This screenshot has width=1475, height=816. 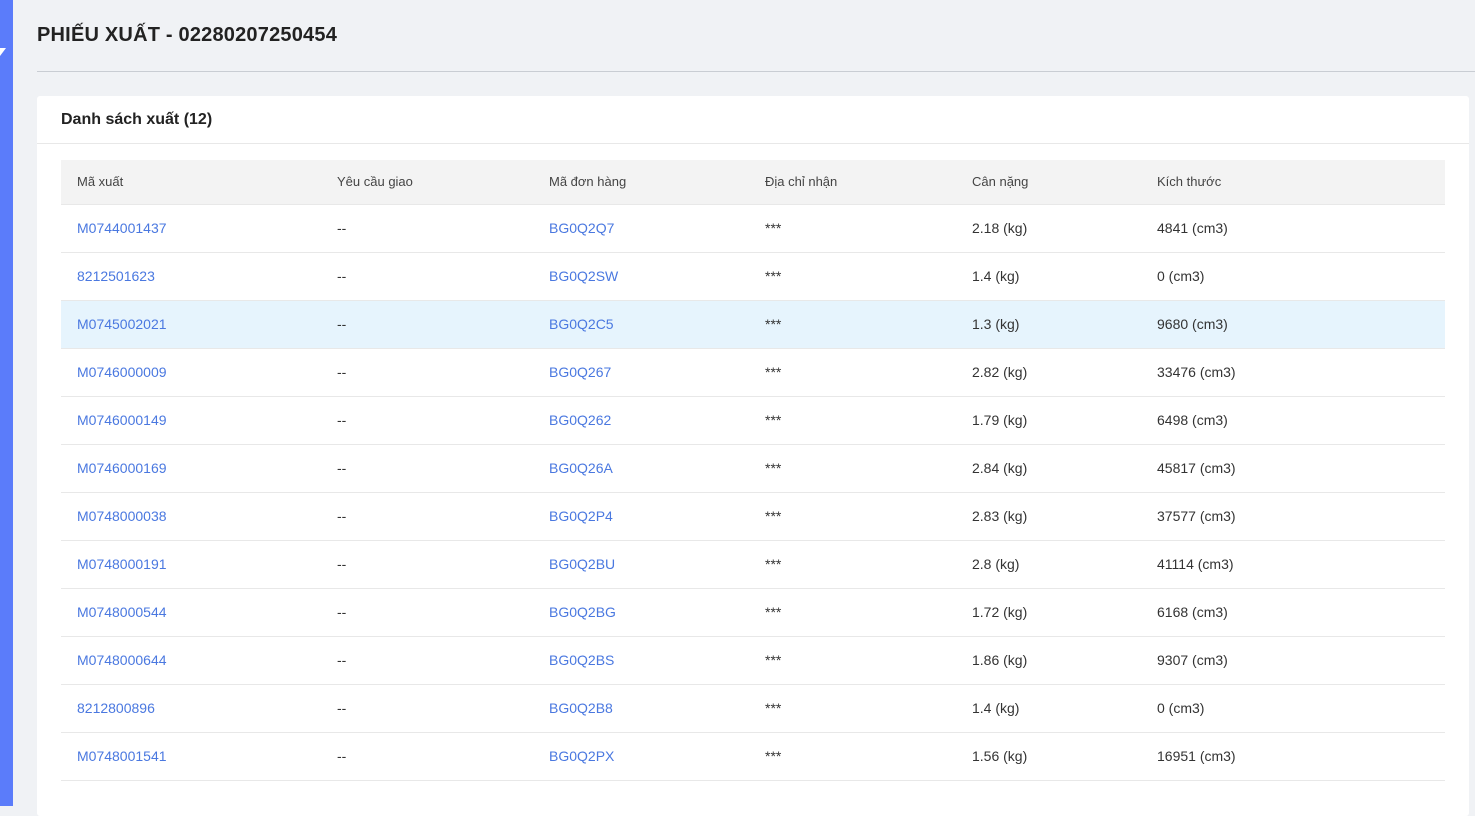 What do you see at coordinates (641, 228) in the screenshot?
I see `cell-ma-don-hang: BG0Q2Q7` at bounding box center [641, 228].